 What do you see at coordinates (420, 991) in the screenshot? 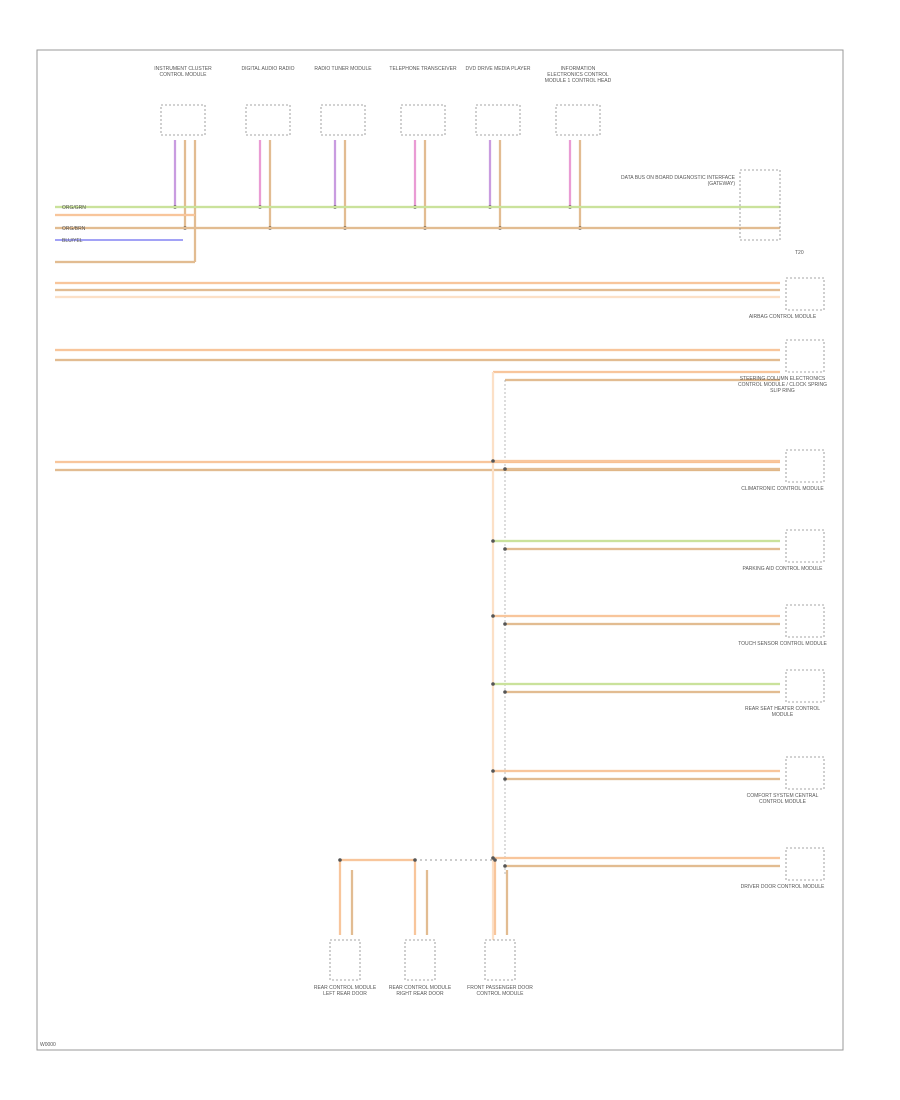
I see `label: REAR CONTROL MODULE RIGHT REAR DOOR` at bounding box center [420, 991].